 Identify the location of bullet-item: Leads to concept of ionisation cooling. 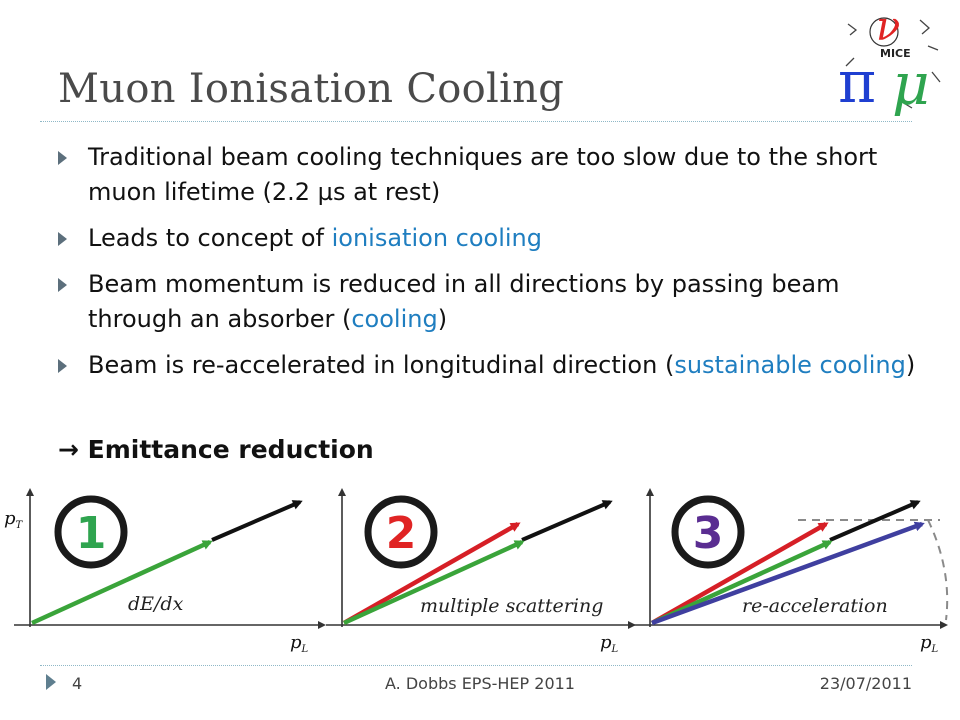
(486, 238).